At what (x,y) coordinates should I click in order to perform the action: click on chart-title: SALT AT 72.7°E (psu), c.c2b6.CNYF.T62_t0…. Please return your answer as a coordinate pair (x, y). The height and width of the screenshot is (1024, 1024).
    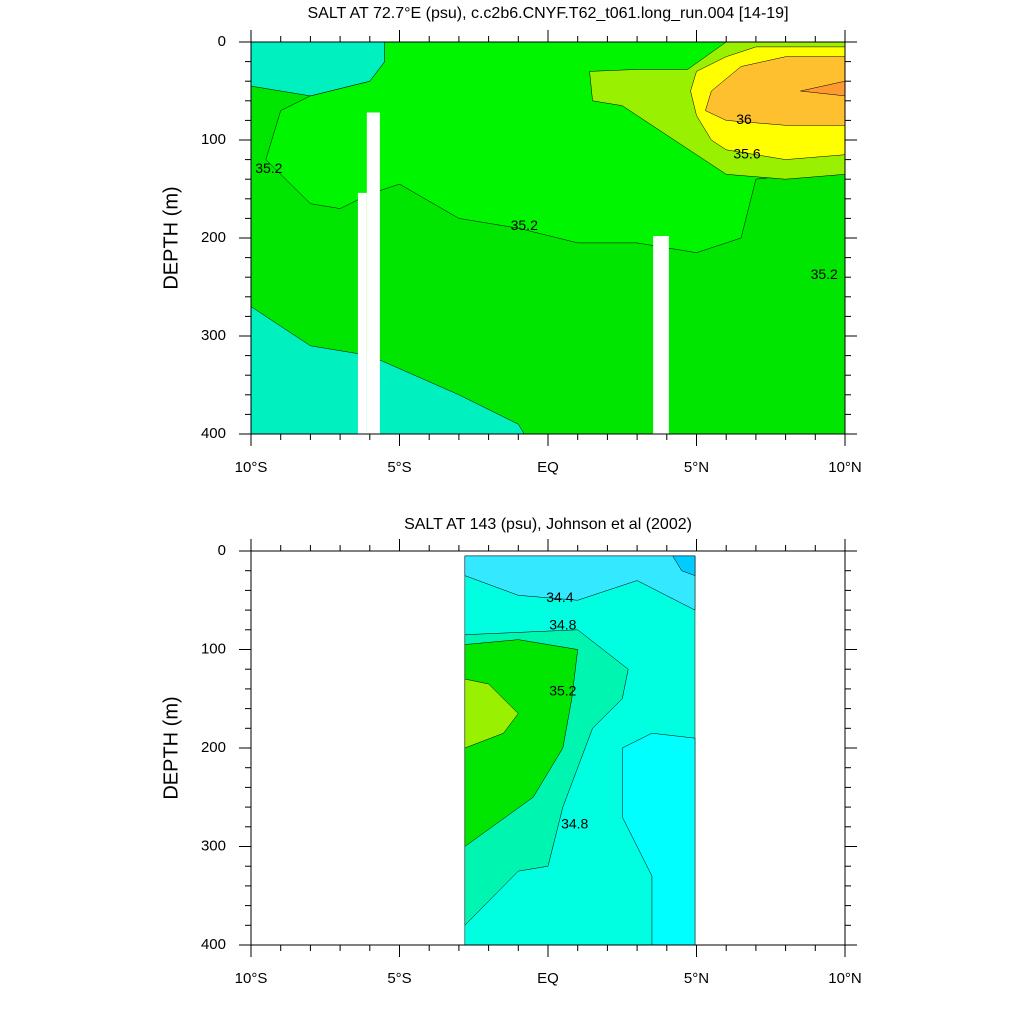
    Looking at the image, I should click on (547, 13).